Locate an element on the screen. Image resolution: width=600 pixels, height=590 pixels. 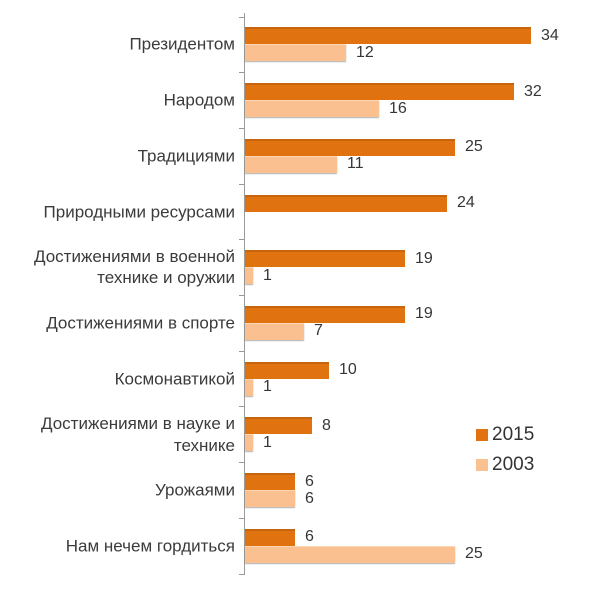
category-label: Президентом is located at coordinates (182, 44).